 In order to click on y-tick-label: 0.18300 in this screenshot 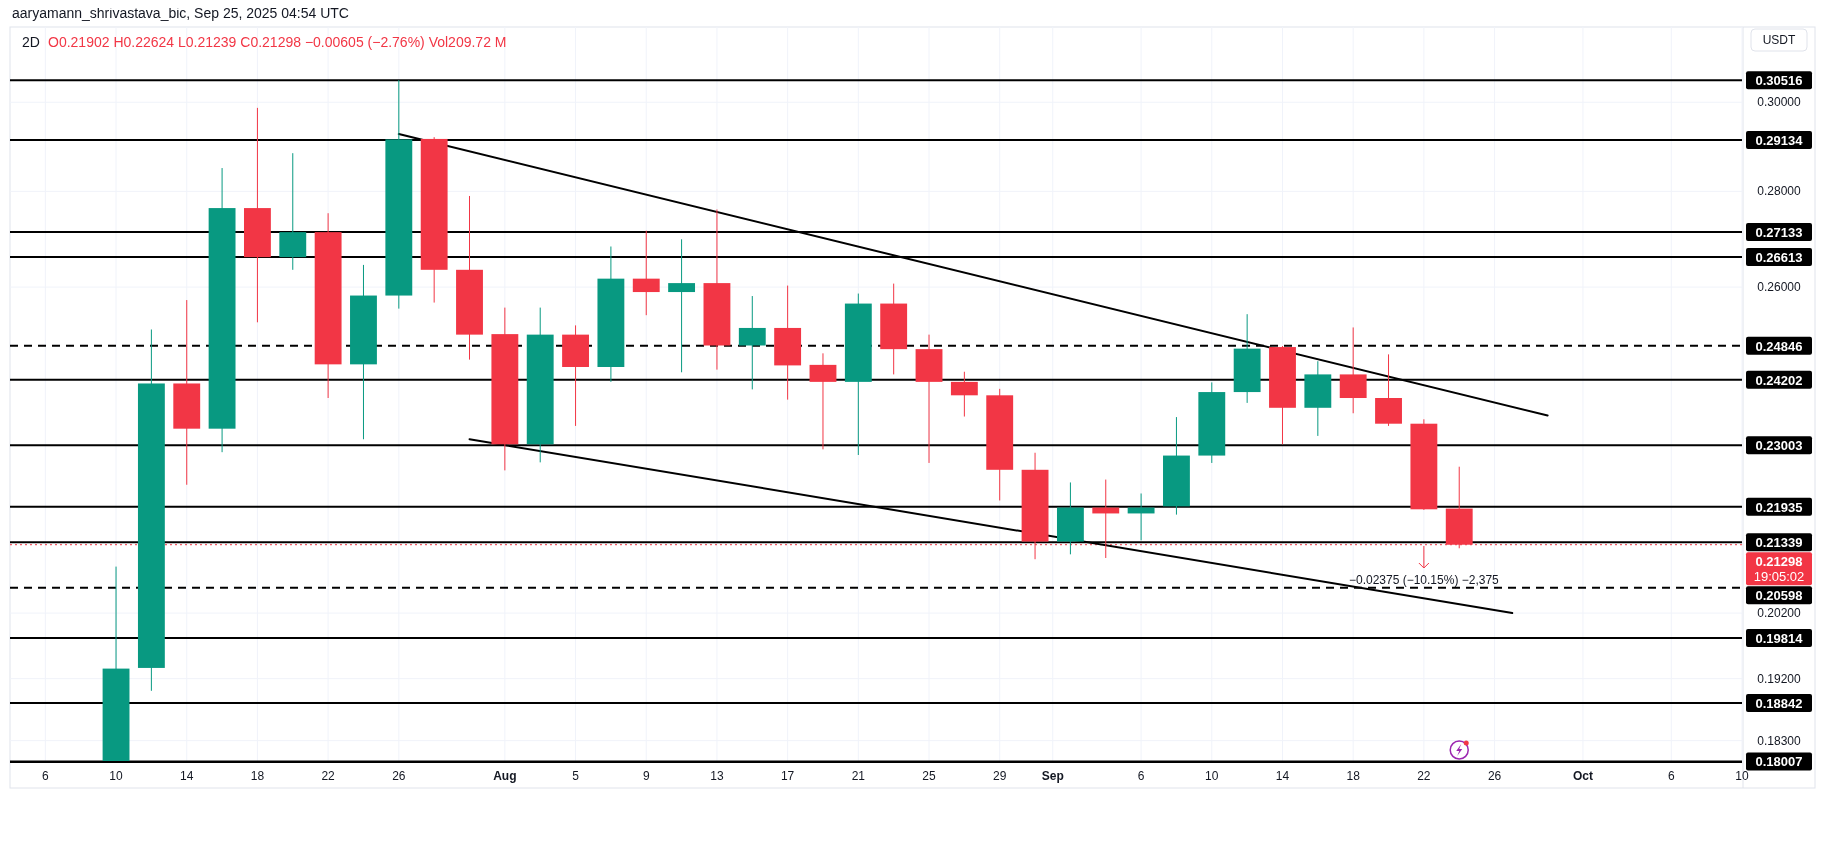, I will do `click(1779, 740)`.